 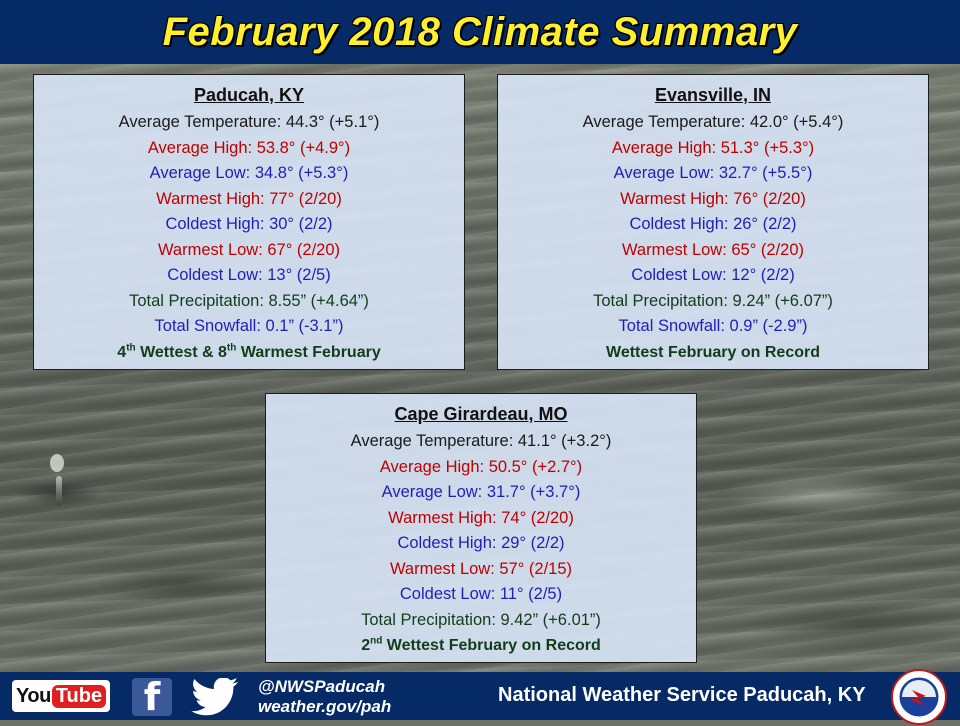 I want to click on average-temperature: Average Temperature: 41.1° (+3.2°), so click(x=481, y=441).